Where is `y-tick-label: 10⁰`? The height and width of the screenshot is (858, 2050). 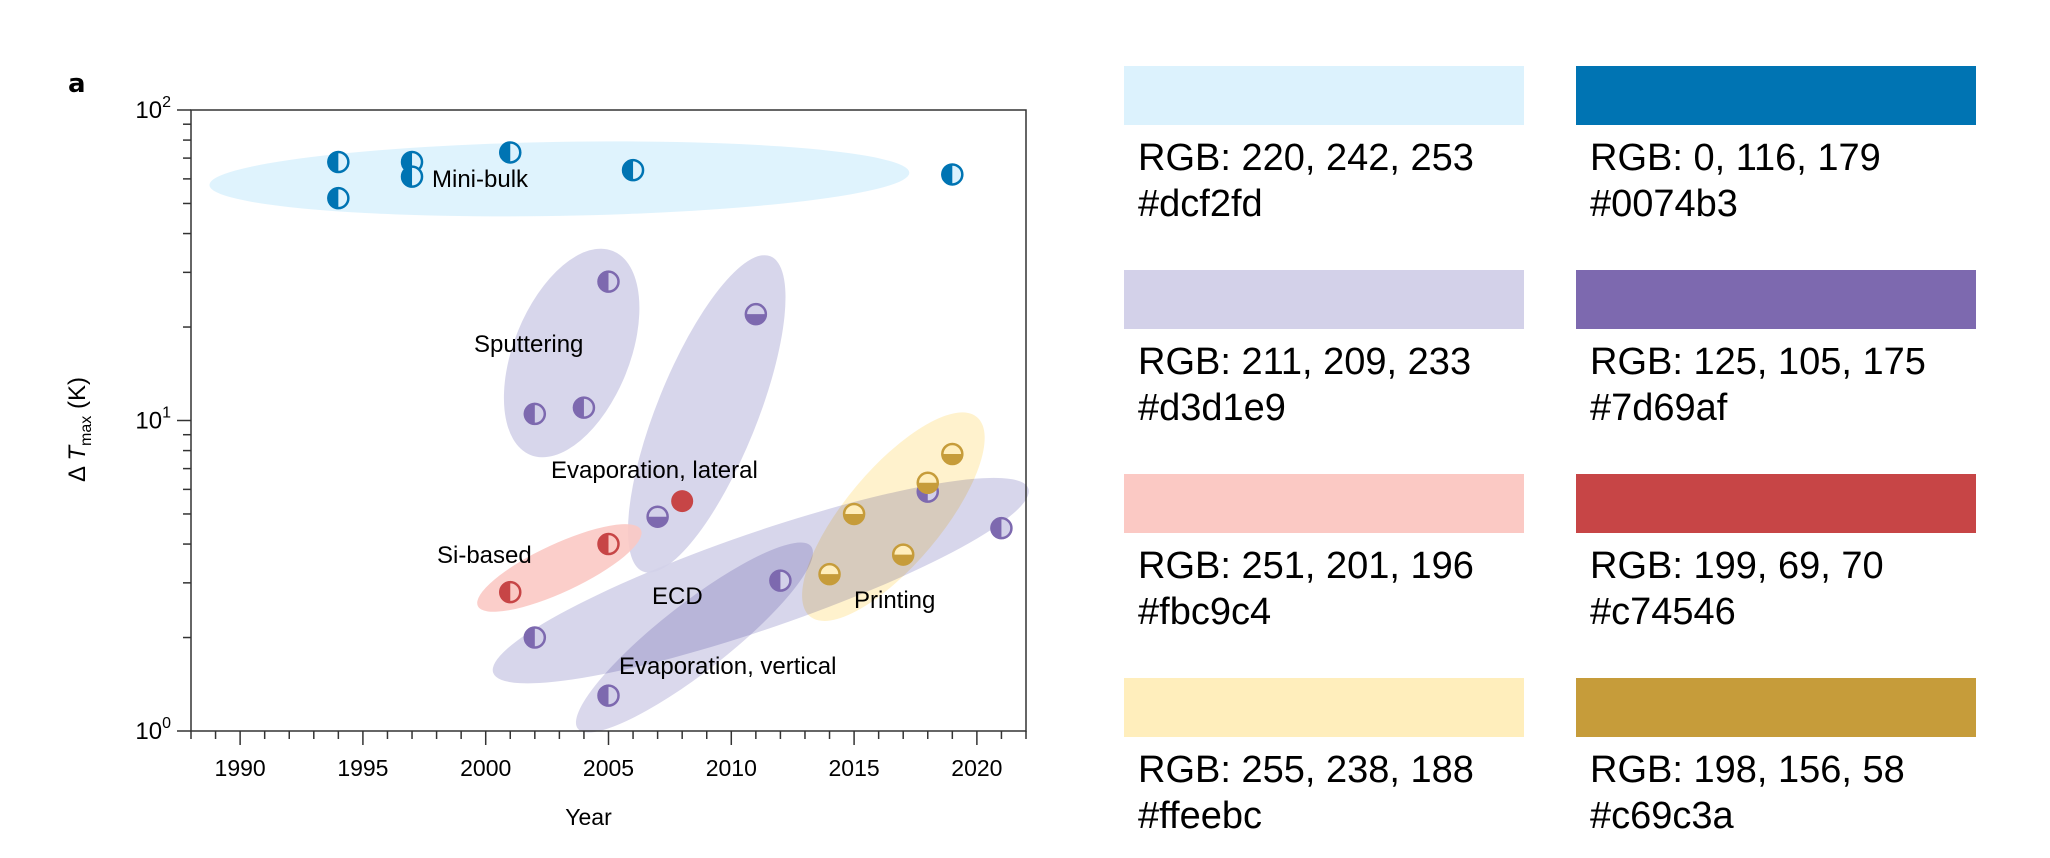
y-tick-label: 10⁰ is located at coordinates (153, 730).